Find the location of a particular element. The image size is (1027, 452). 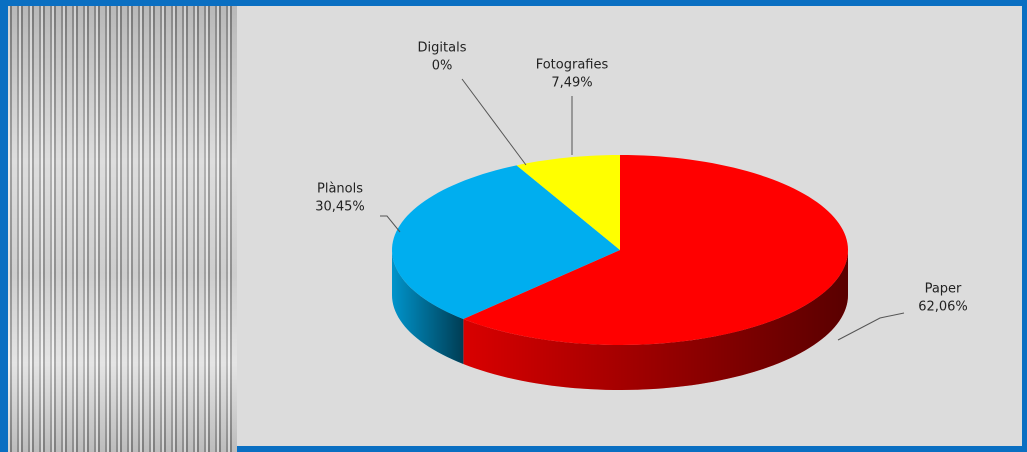

slice-value-label: 7,49% is located at coordinates (571, 83).